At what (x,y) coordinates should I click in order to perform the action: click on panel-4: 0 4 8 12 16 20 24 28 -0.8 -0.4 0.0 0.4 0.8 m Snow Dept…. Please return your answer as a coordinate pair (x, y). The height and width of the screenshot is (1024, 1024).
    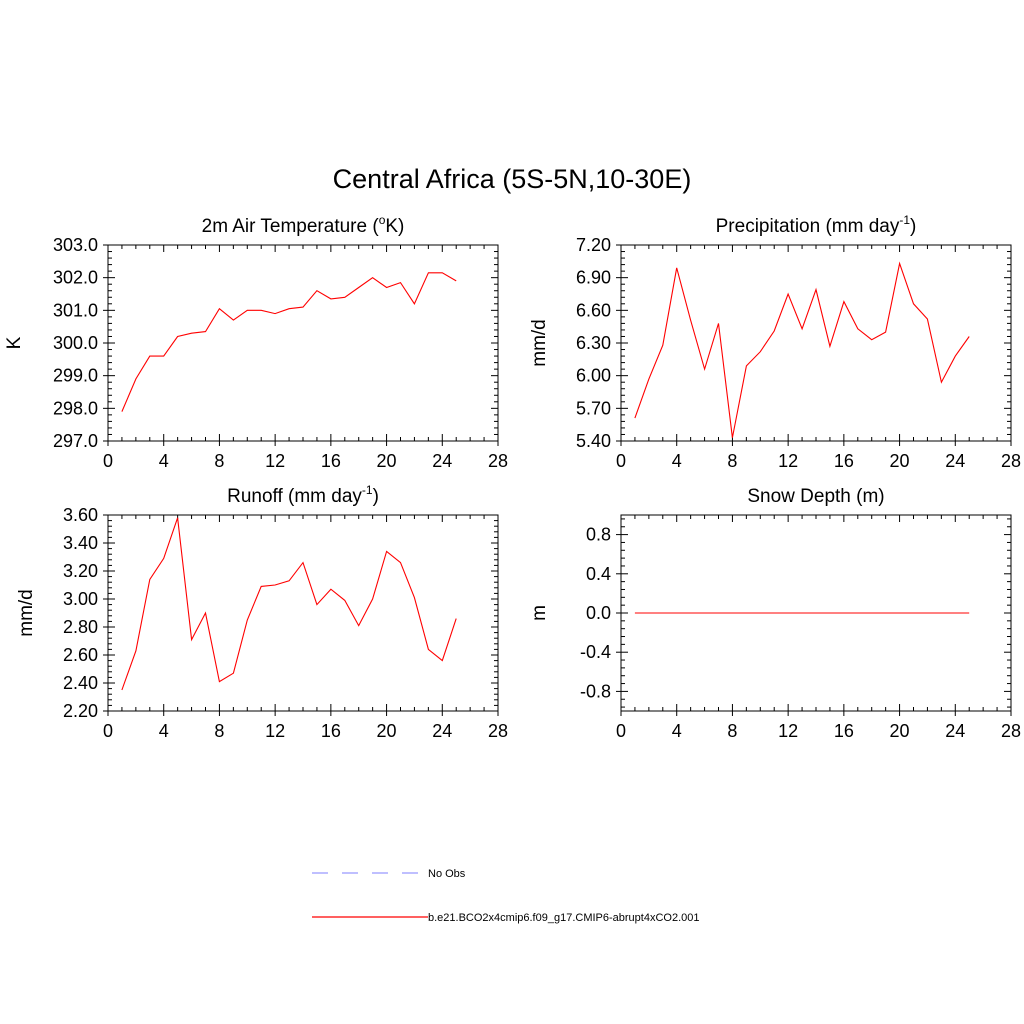
    Looking at the image, I should click on (775, 613).